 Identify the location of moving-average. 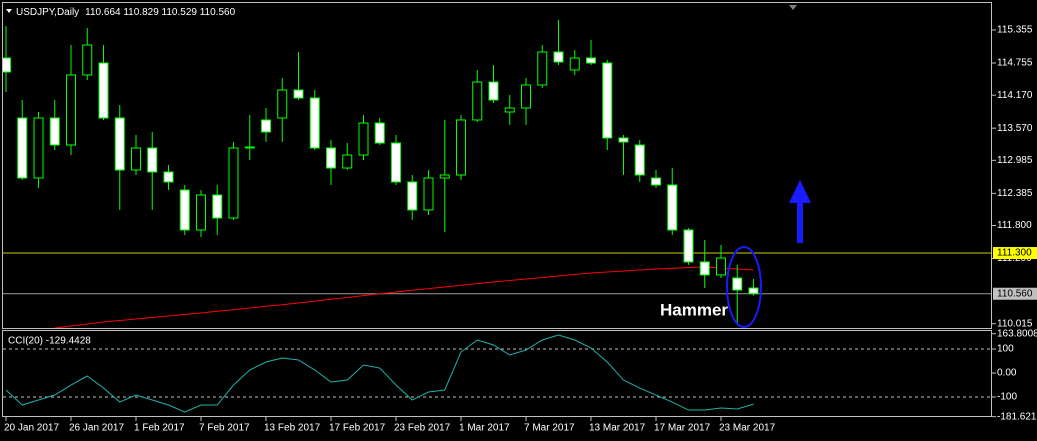
(404, 297).